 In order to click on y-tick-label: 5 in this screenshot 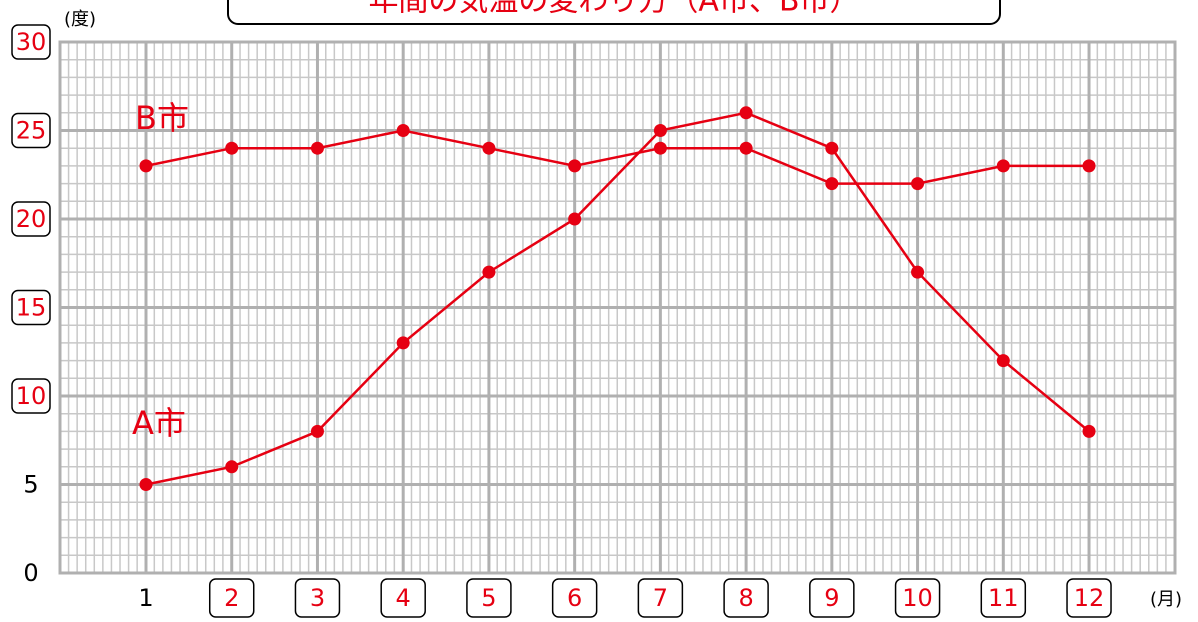, I will do `click(30, 485)`.